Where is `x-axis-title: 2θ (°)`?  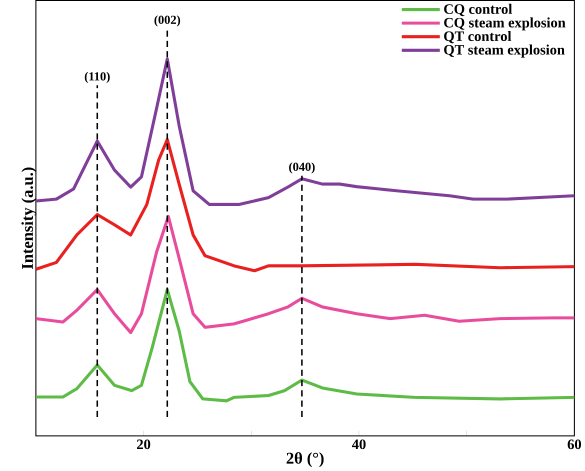 x-axis-title: 2θ (°) is located at coordinates (305, 460).